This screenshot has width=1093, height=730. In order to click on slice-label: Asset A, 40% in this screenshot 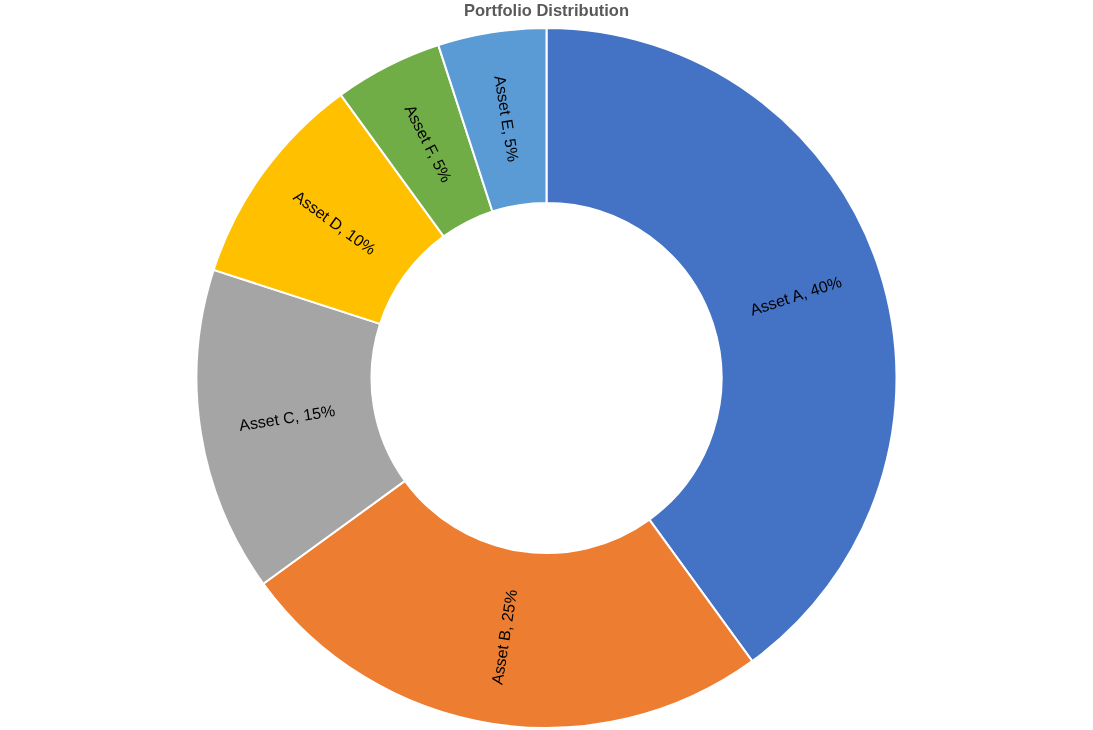, I will do `click(795, 296)`.